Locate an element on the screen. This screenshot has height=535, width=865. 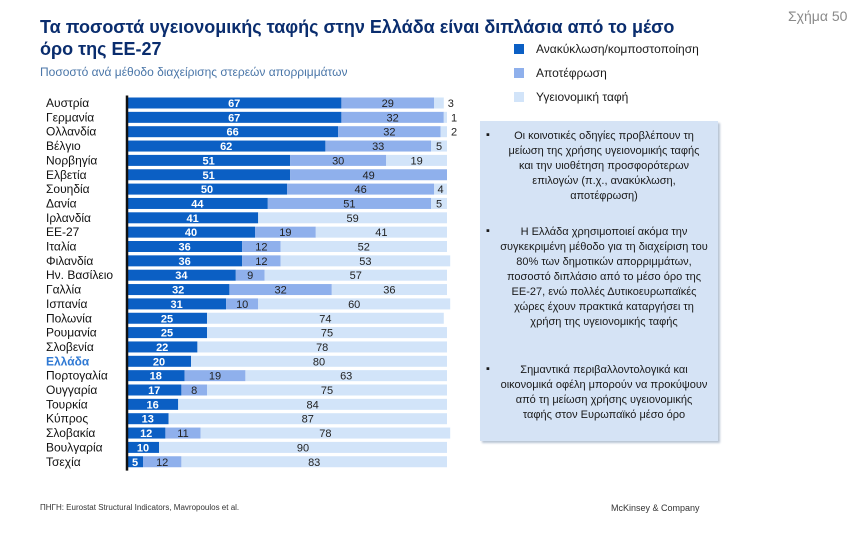
bar-landfill-ισπανία is located at coordinates (354, 304).